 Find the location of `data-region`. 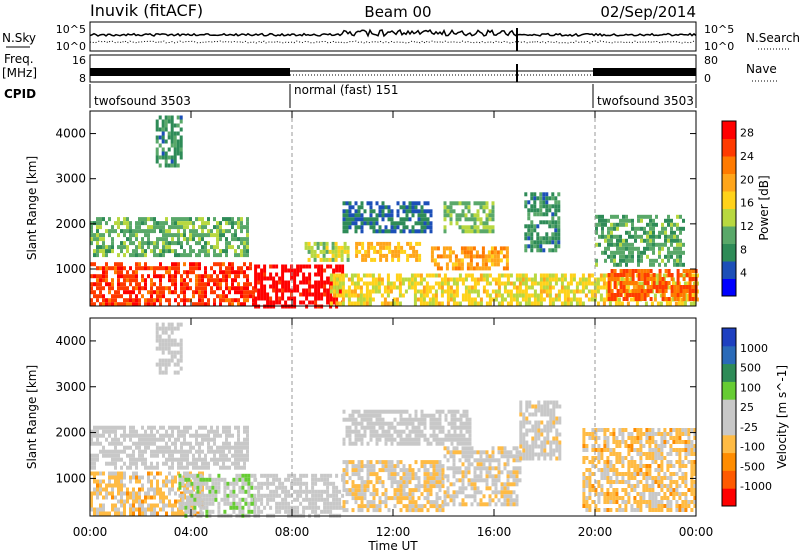

data-region is located at coordinates (169, 237).